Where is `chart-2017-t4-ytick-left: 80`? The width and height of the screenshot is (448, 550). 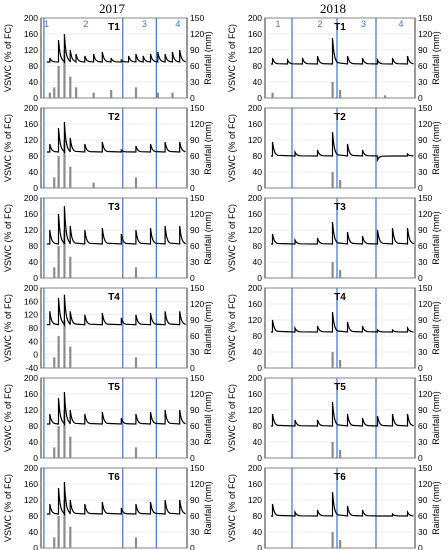 chart-2017-t4-ytick-left: 80 is located at coordinates (34, 328).